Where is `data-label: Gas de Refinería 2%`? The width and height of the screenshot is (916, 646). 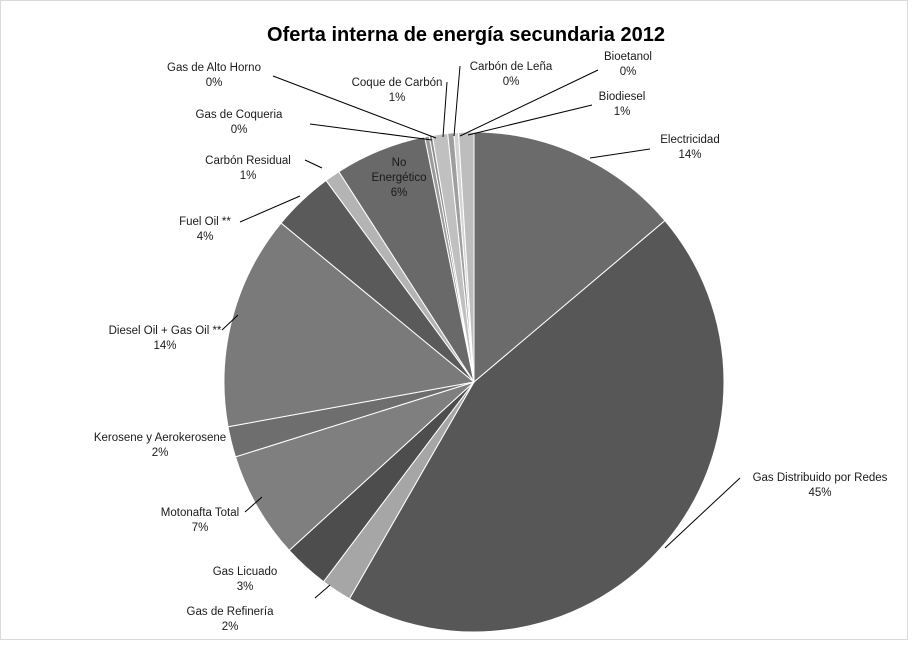 data-label: Gas de Refinería 2% is located at coordinates (231, 619).